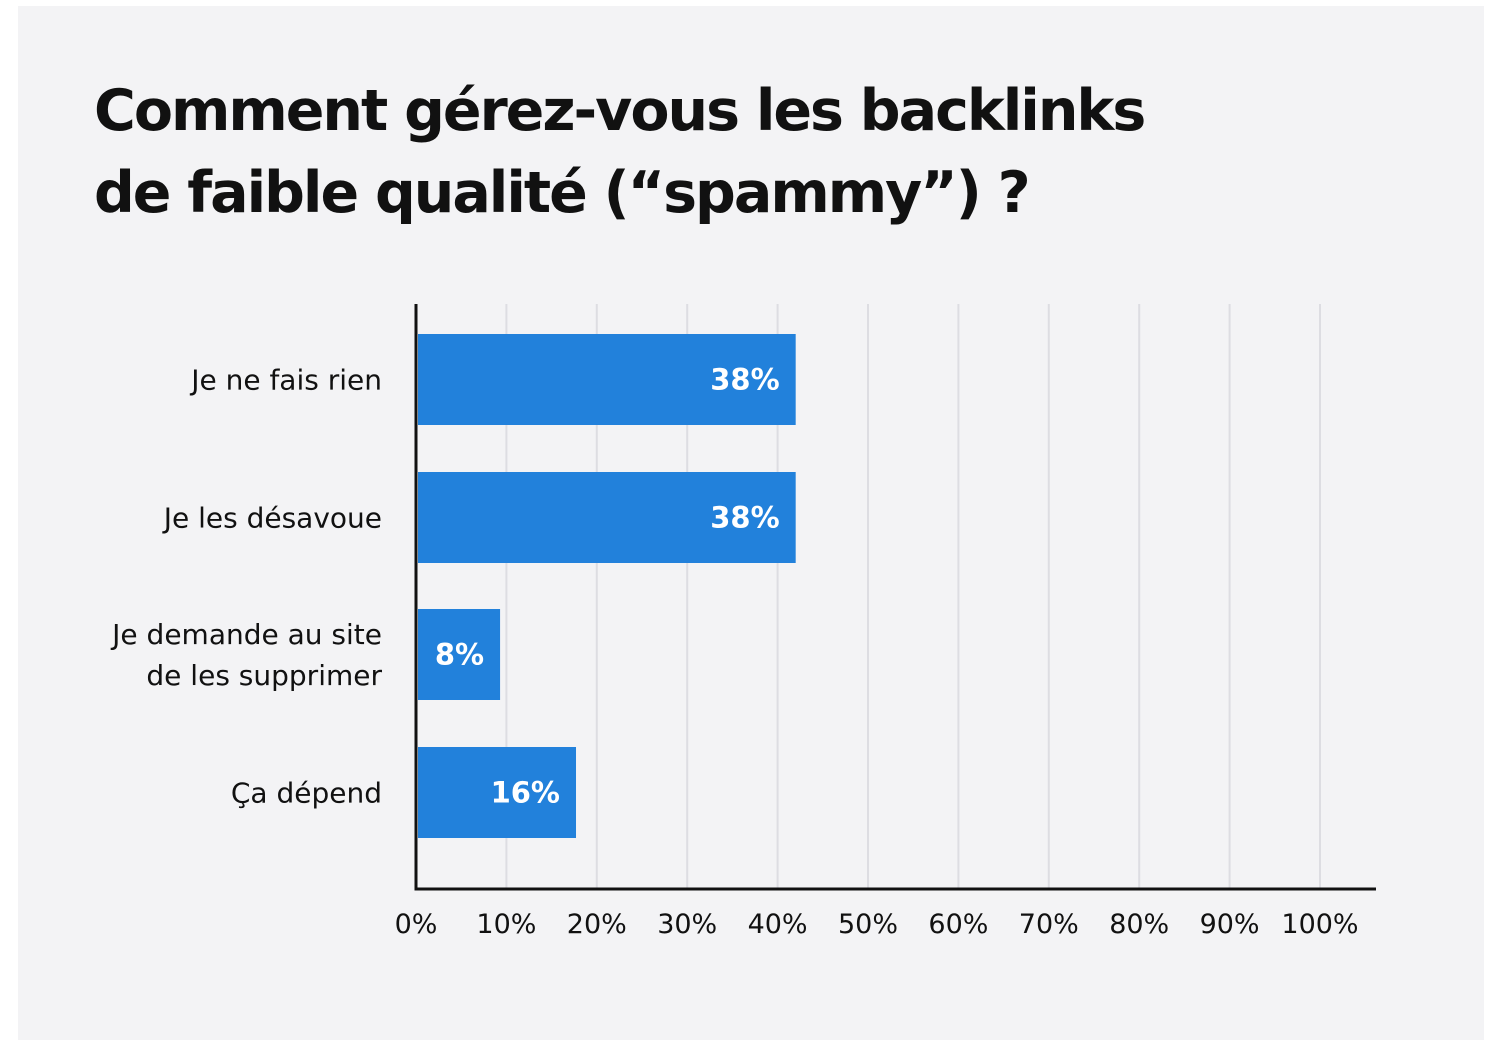 The width and height of the screenshot is (1500, 1049). I want to click on x-tick-label: 100%, so click(1319, 924).